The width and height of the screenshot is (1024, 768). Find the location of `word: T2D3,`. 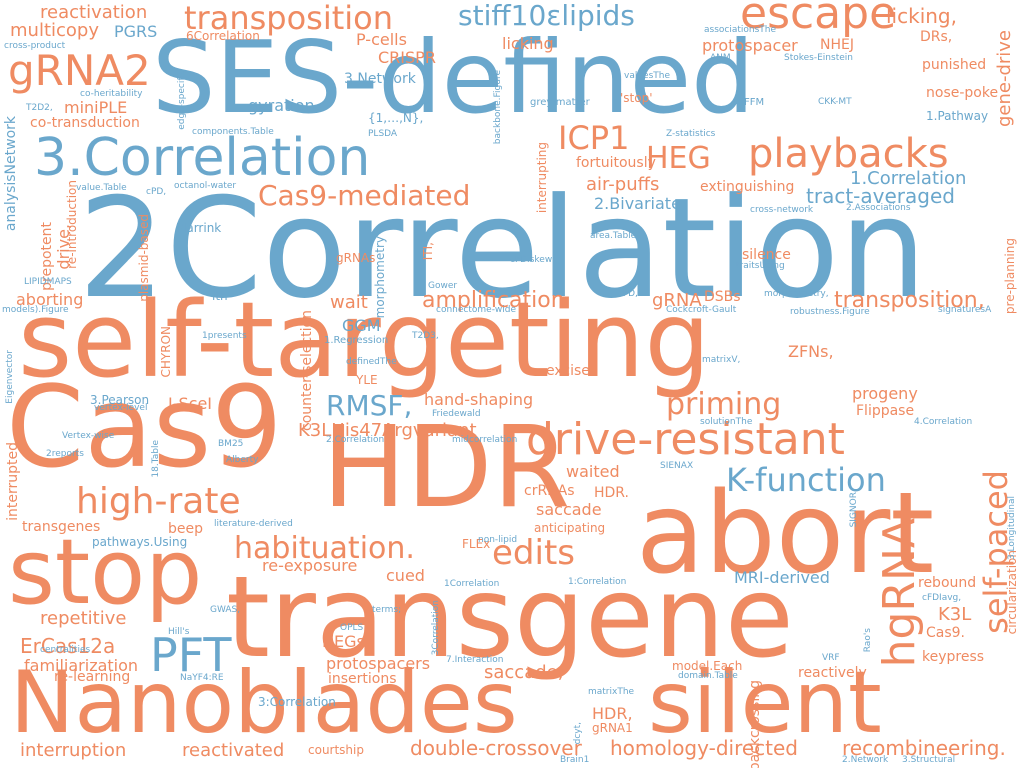

word: T2D3, is located at coordinates (425, 336).